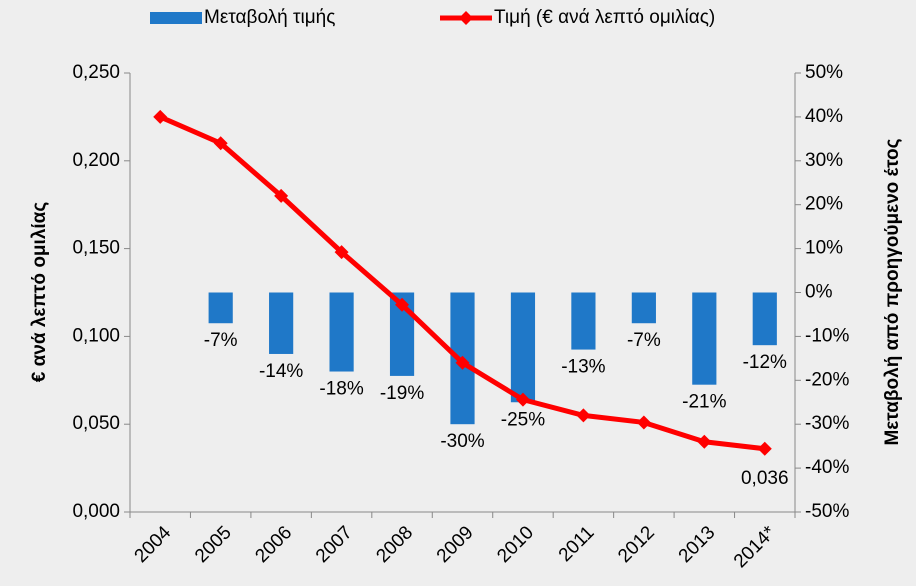 This screenshot has height=586, width=916. What do you see at coordinates (96, 160) in the screenshot?
I see `y-tick-label: 0,200` at bounding box center [96, 160].